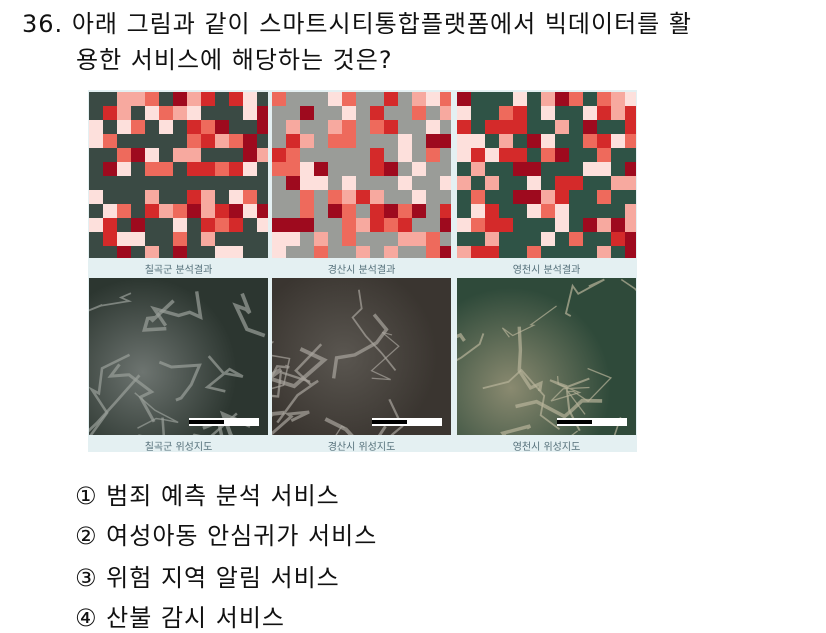 This screenshot has height=633, width=826. Describe the element at coordinates (43, 24) in the screenshot. I see `question-number: 36.` at that location.